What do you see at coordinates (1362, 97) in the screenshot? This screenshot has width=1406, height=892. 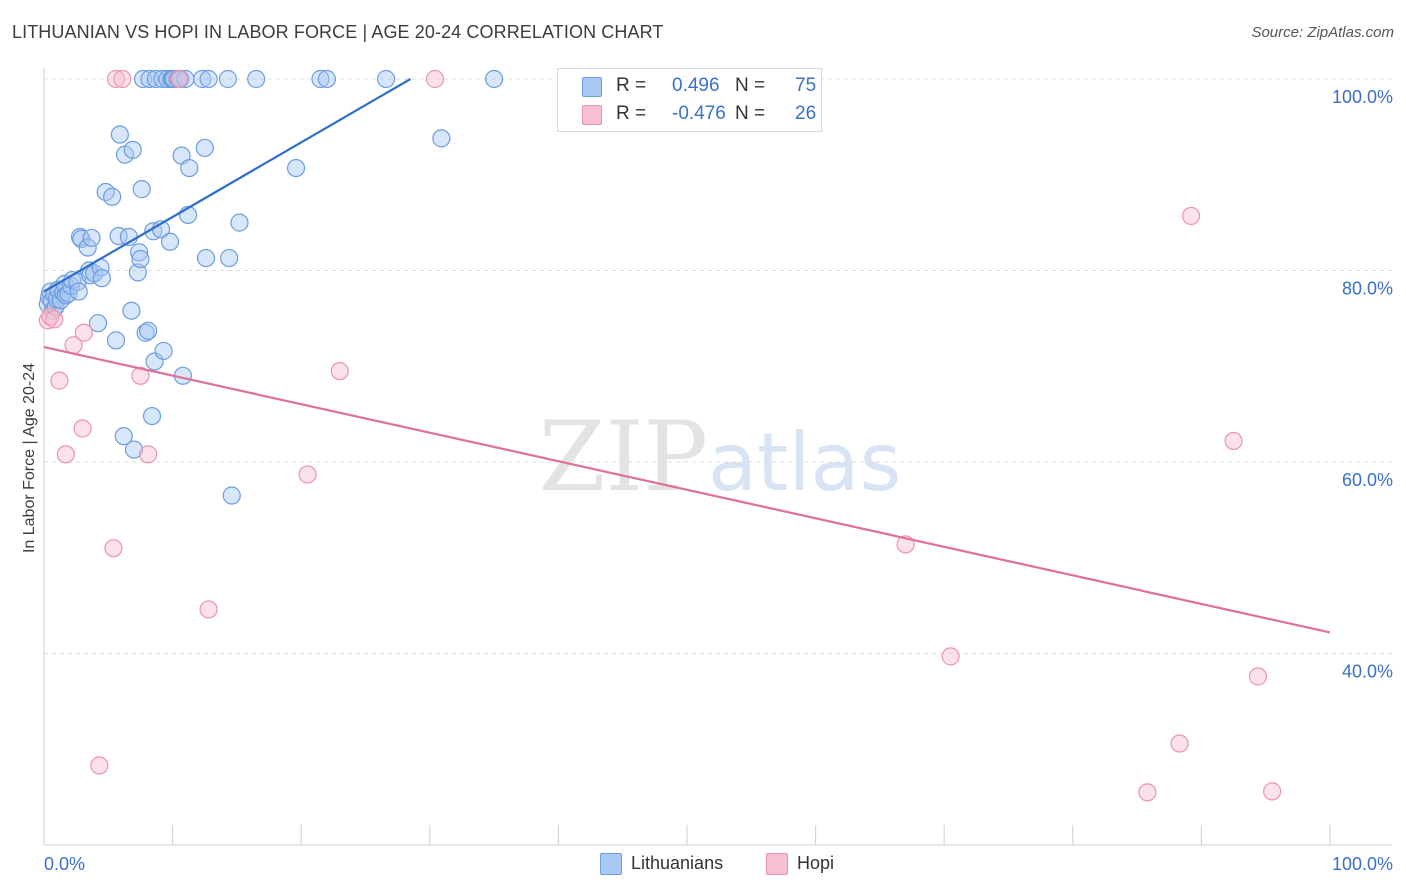 I see `y-tick-label: 100.0%` at bounding box center [1362, 97].